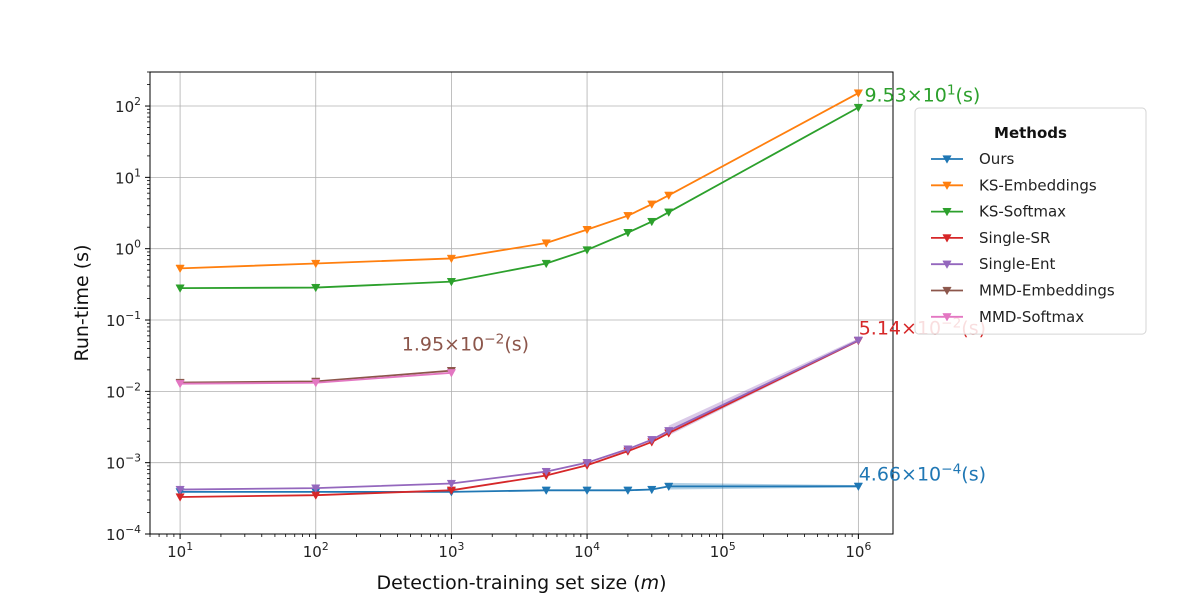 The height and width of the screenshot is (600, 1200). I want to click on y-tick-label: 10⁻³, so click(123, 462).